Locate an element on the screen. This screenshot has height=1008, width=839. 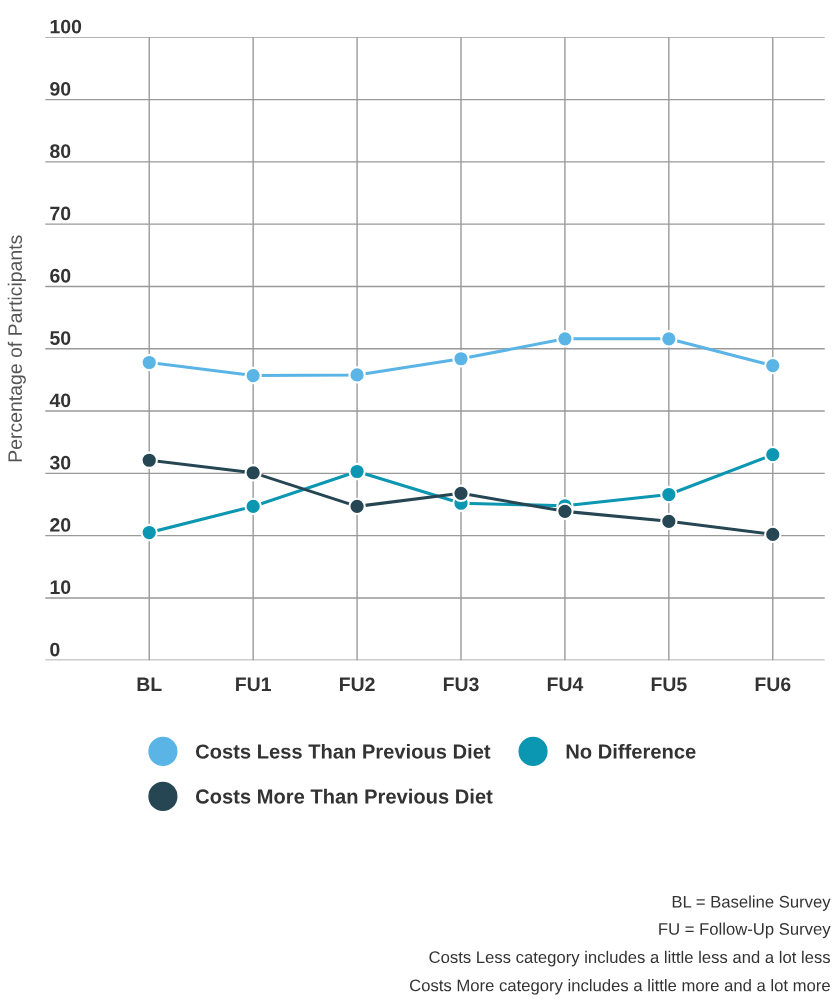
x-tick-label: FU4 is located at coordinates (565, 684).